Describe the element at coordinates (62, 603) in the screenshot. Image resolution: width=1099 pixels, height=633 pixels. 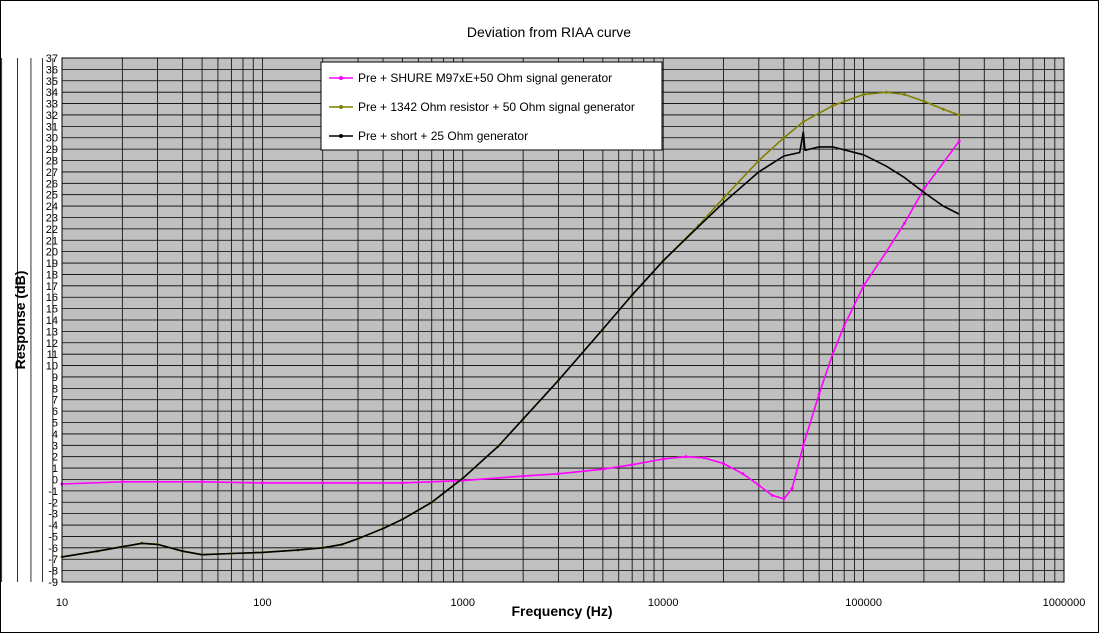
I see `x-tick-label: 10` at that location.